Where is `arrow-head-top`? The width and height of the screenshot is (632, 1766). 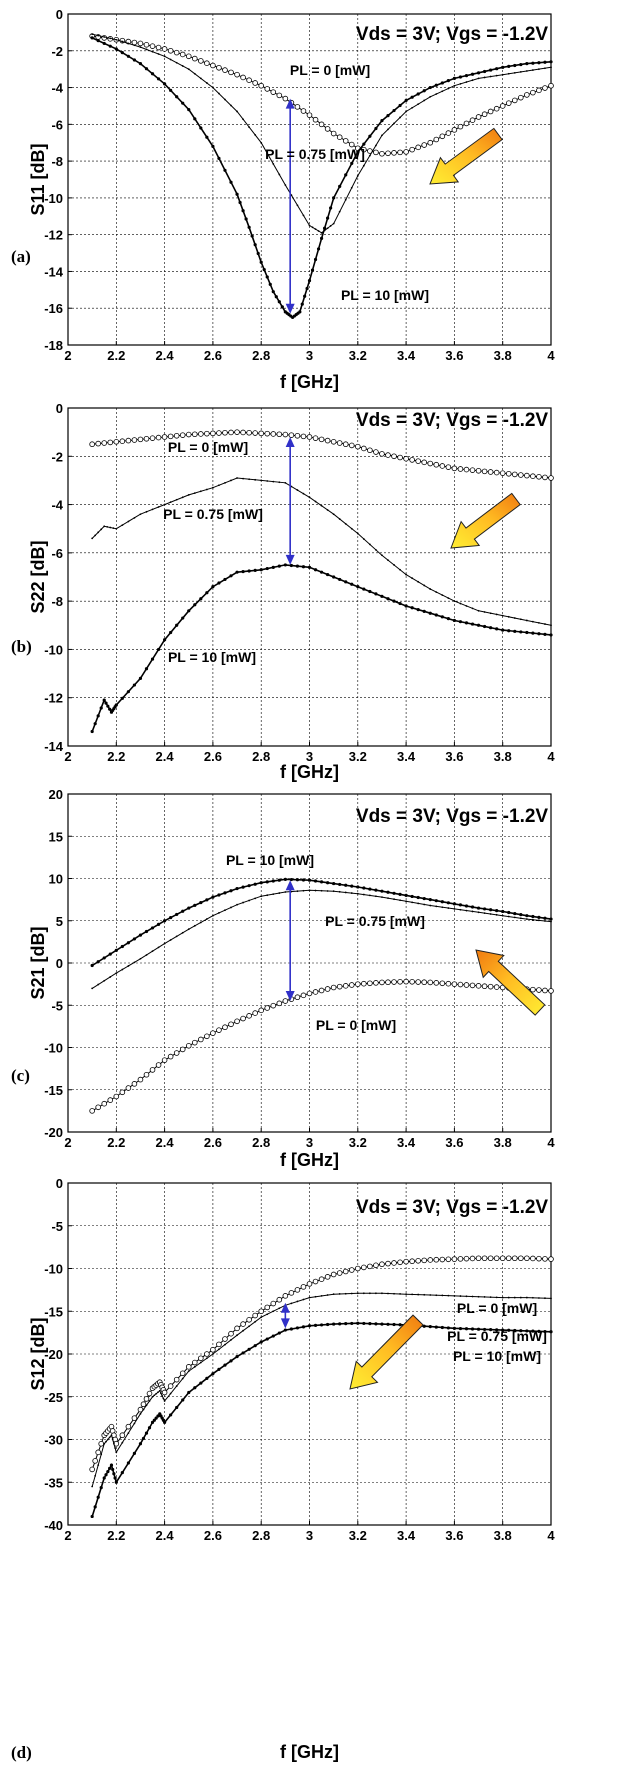 arrow-head-top is located at coordinates (290, 885).